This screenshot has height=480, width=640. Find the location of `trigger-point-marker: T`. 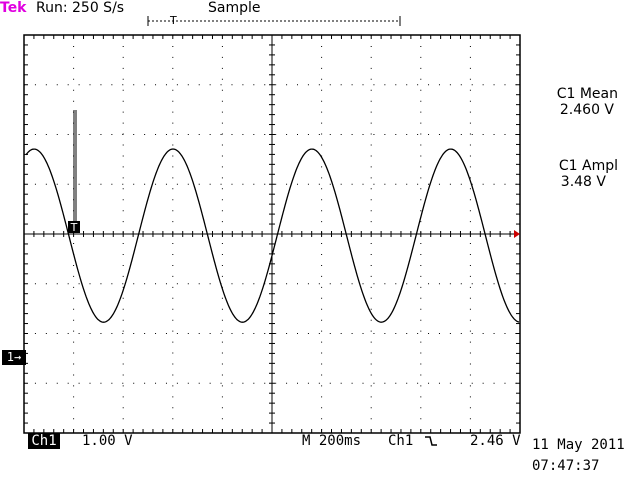

trigger-point-marker: T is located at coordinates (74, 227).